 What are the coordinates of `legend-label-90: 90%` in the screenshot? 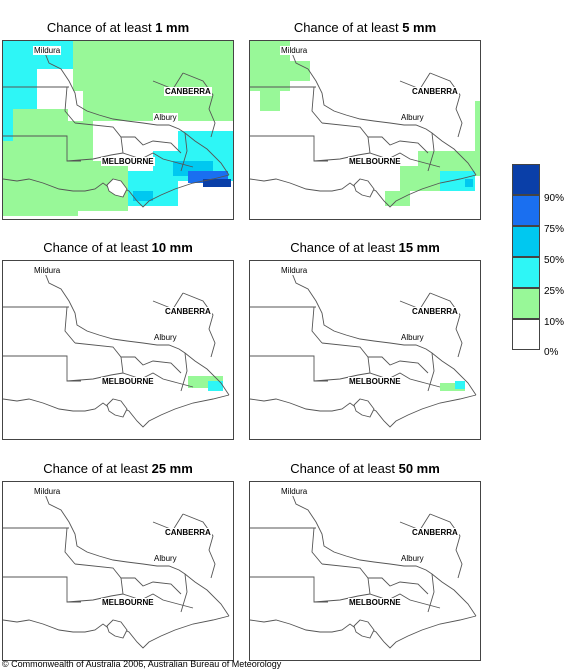 It's located at (554, 198).